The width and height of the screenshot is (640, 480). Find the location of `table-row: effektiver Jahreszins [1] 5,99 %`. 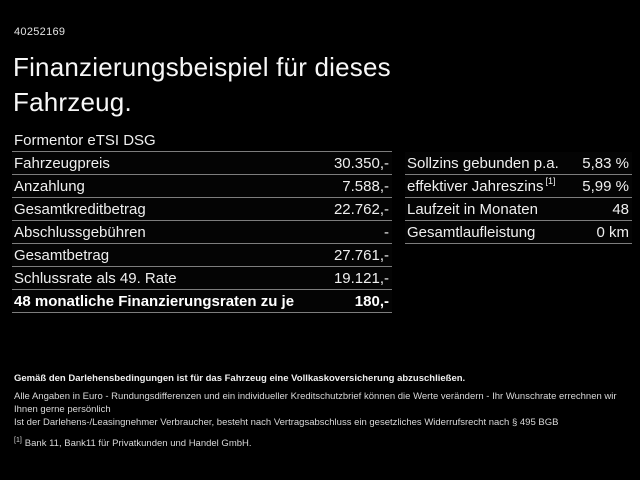

table-row: effektiver Jahreszins [1] 5,99 % is located at coordinates (518, 186).